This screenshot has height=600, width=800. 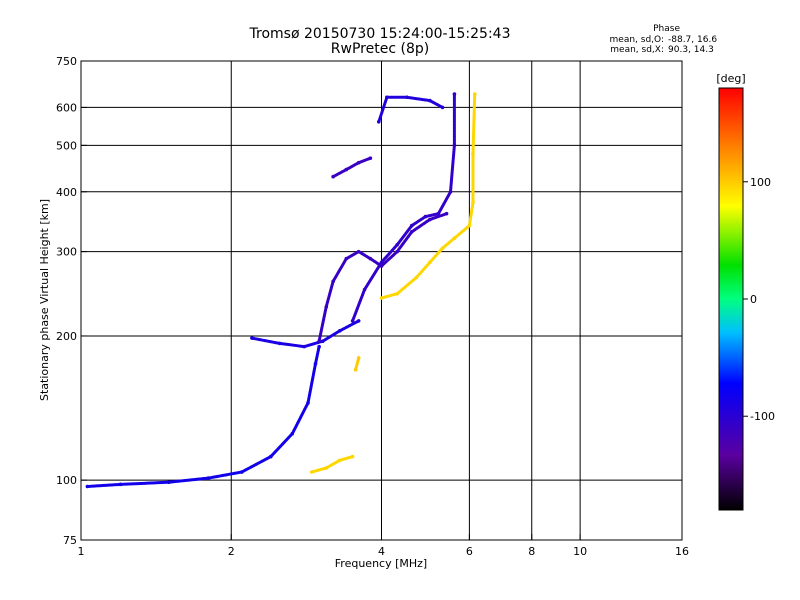 I want to click on y-tick-label: 300, so click(x=66, y=252).